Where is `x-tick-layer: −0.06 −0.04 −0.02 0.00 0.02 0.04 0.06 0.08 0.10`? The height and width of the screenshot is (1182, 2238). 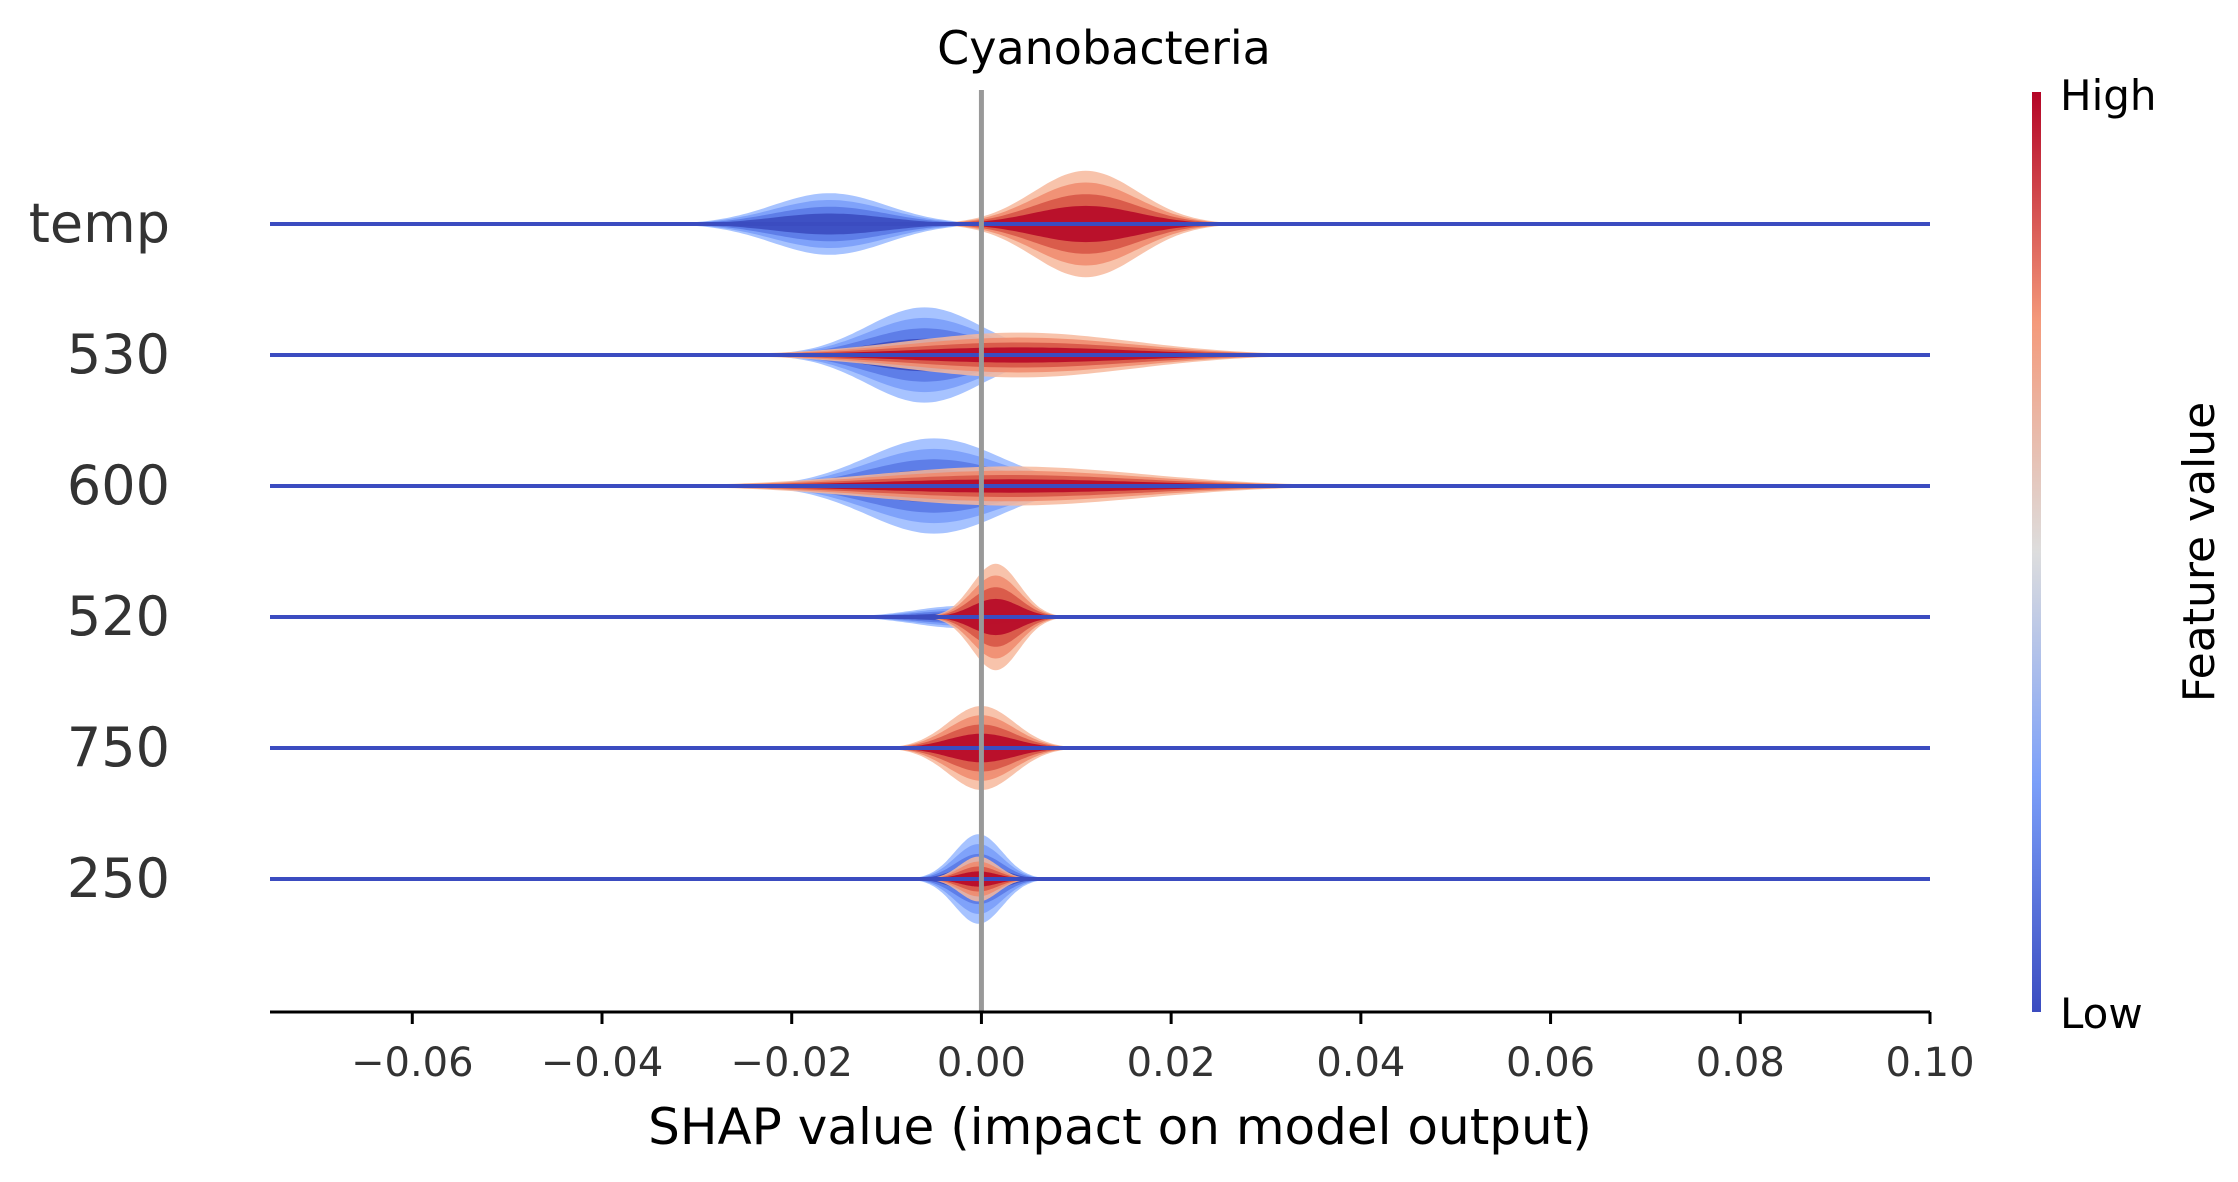
x-tick-layer: −0.06 −0.04 −0.02 0.00 0.02 0.04 0.06 0.08 0.10 is located at coordinates (1163, 1049).